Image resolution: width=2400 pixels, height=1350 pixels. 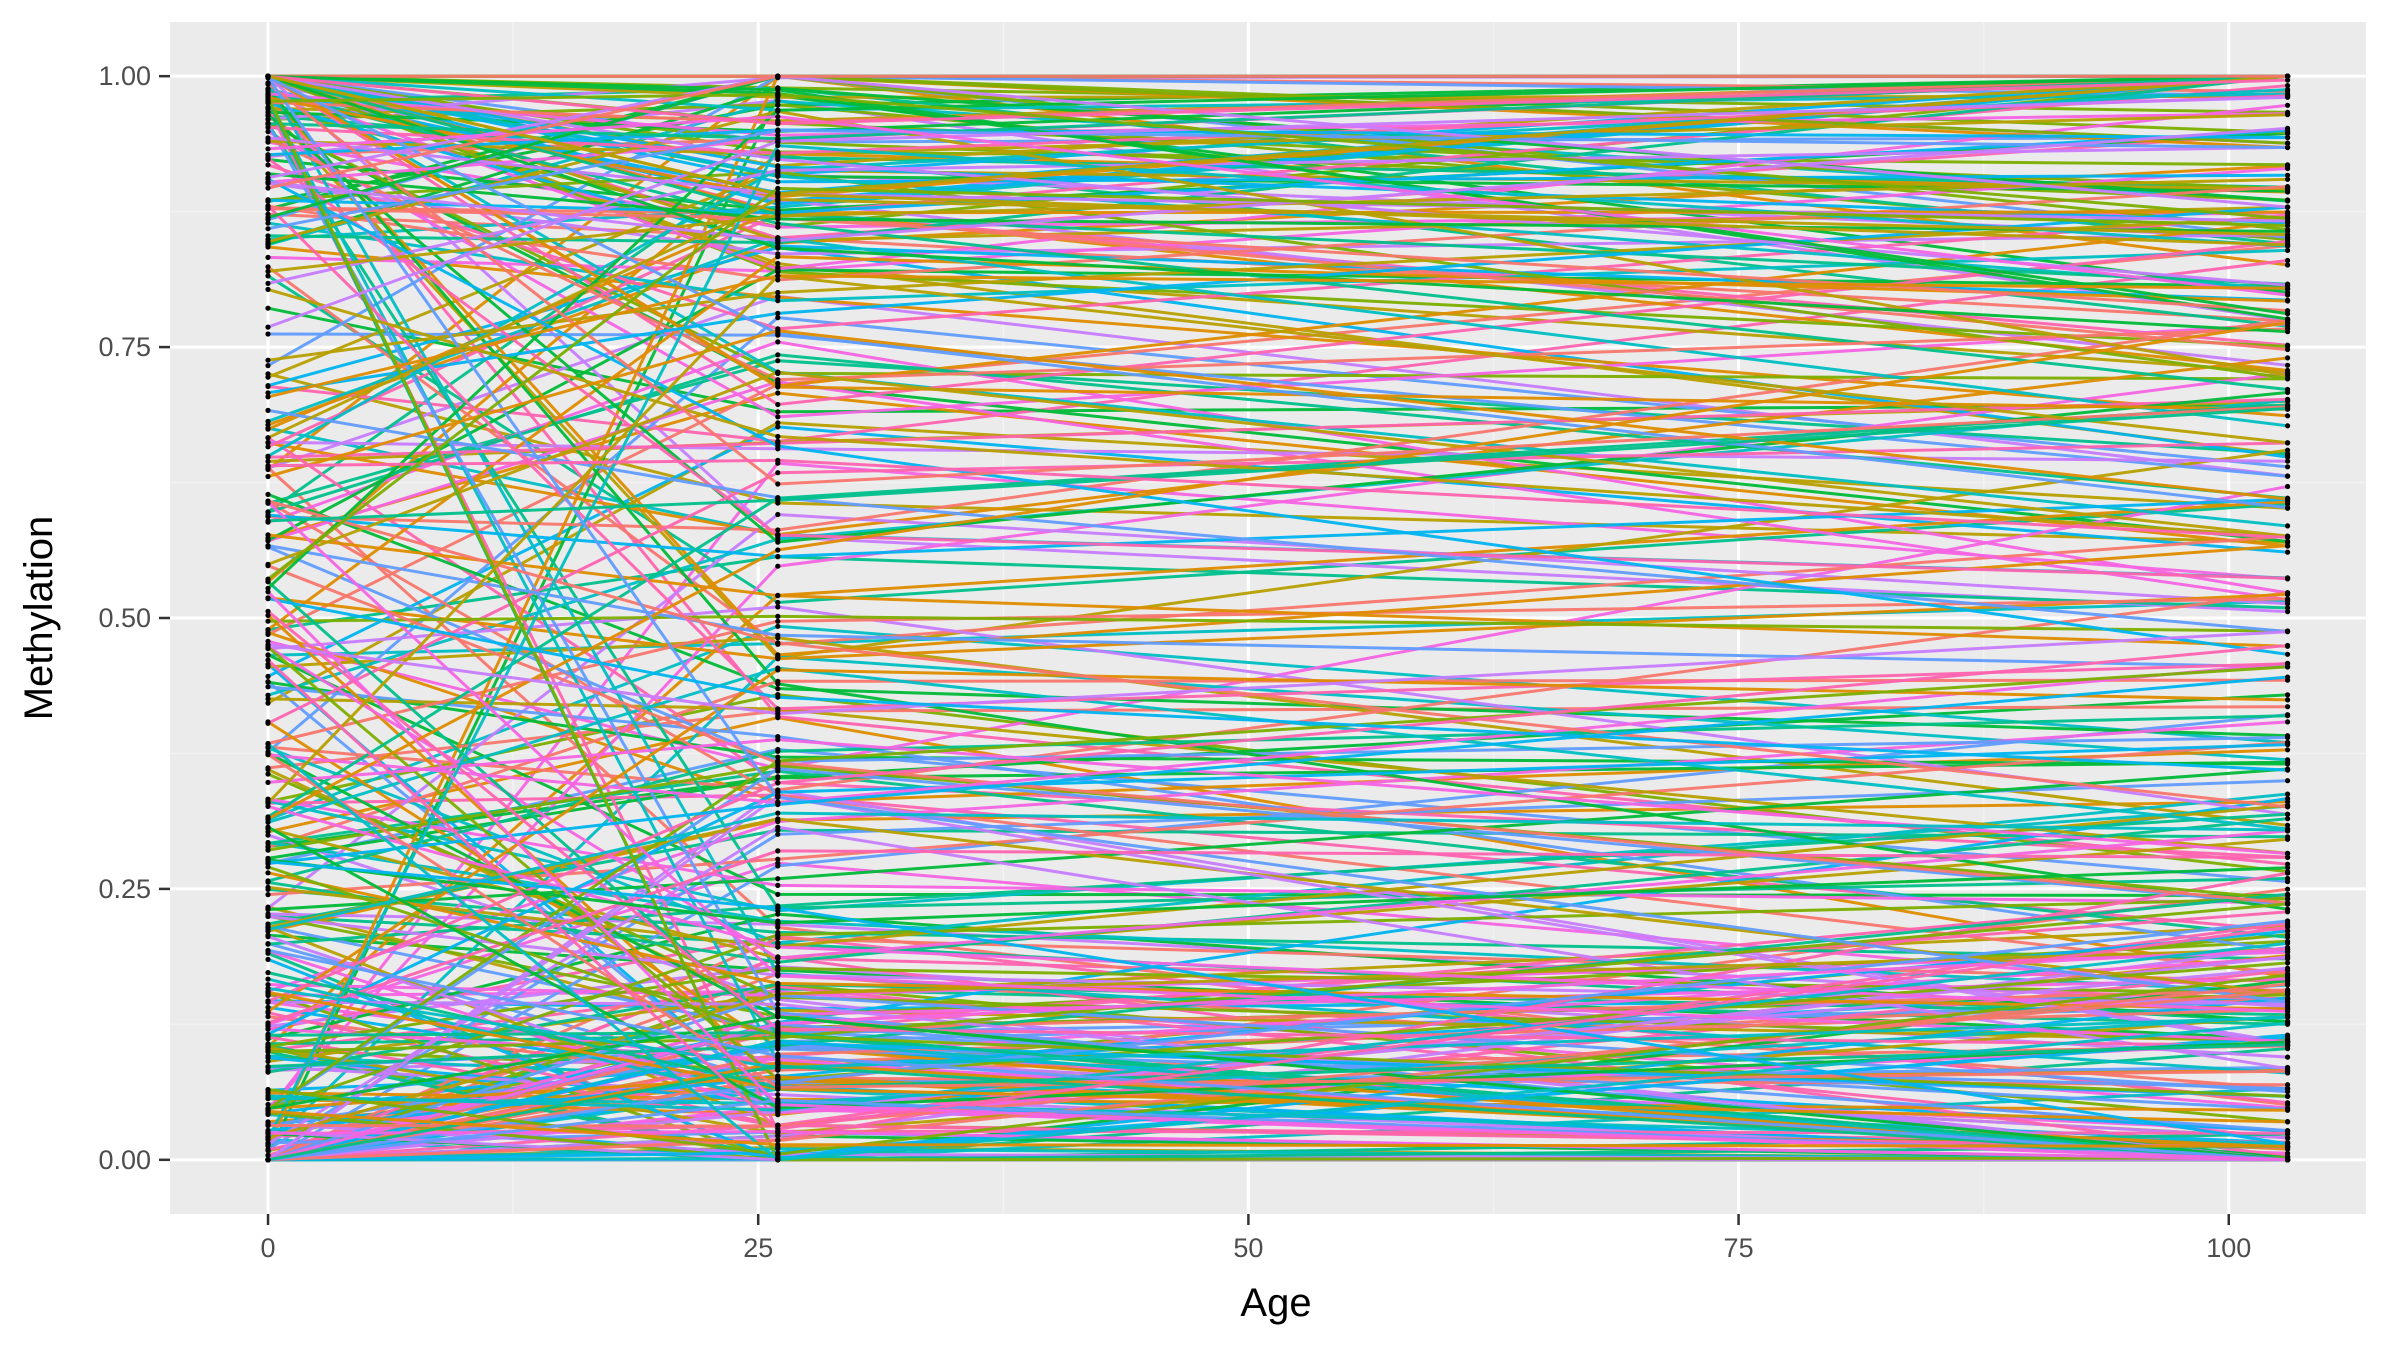 What do you see at coordinates (1275, 1303) in the screenshot?
I see `x-axis-title: Age` at bounding box center [1275, 1303].